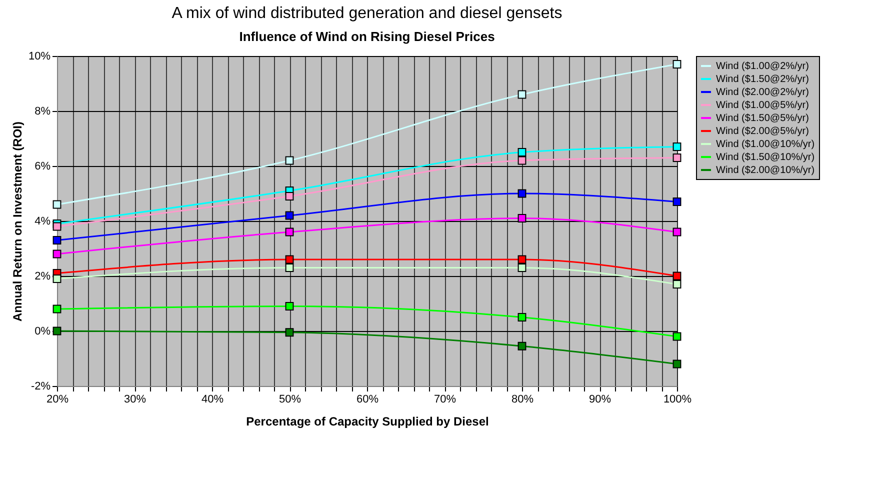 The height and width of the screenshot is (491, 895). What do you see at coordinates (762, 118) in the screenshot?
I see `legend-label: Wind ($1.50@5%/yr)` at bounding box center [762, 118].